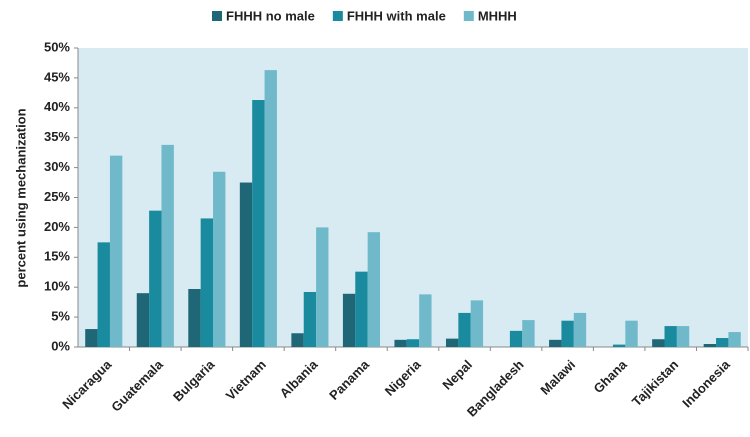 The image size is (750, 437). I want to click on x-tick-label: Albania, so click(299, 378).